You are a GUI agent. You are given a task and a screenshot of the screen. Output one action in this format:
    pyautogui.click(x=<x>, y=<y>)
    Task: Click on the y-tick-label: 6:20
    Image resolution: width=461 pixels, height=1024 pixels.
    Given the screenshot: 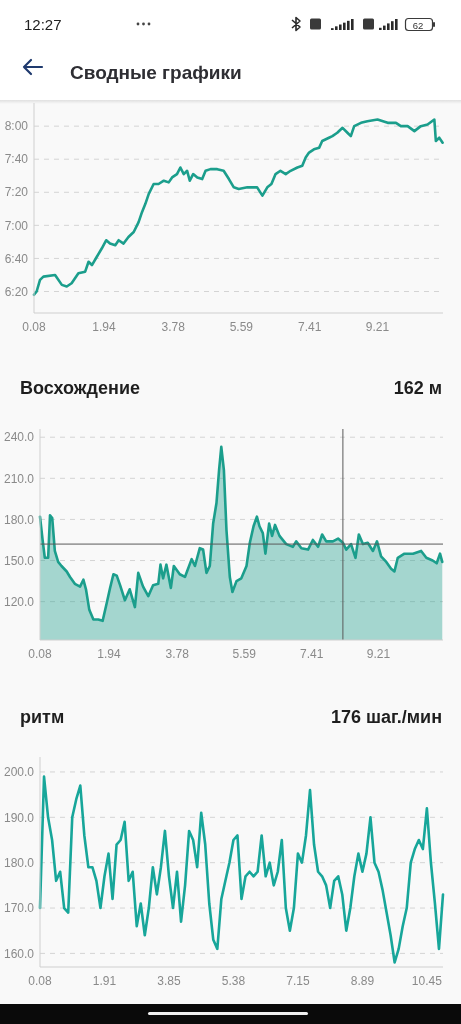 What is the action you would take?
    pyautogui.click(x=16, y=291)
    